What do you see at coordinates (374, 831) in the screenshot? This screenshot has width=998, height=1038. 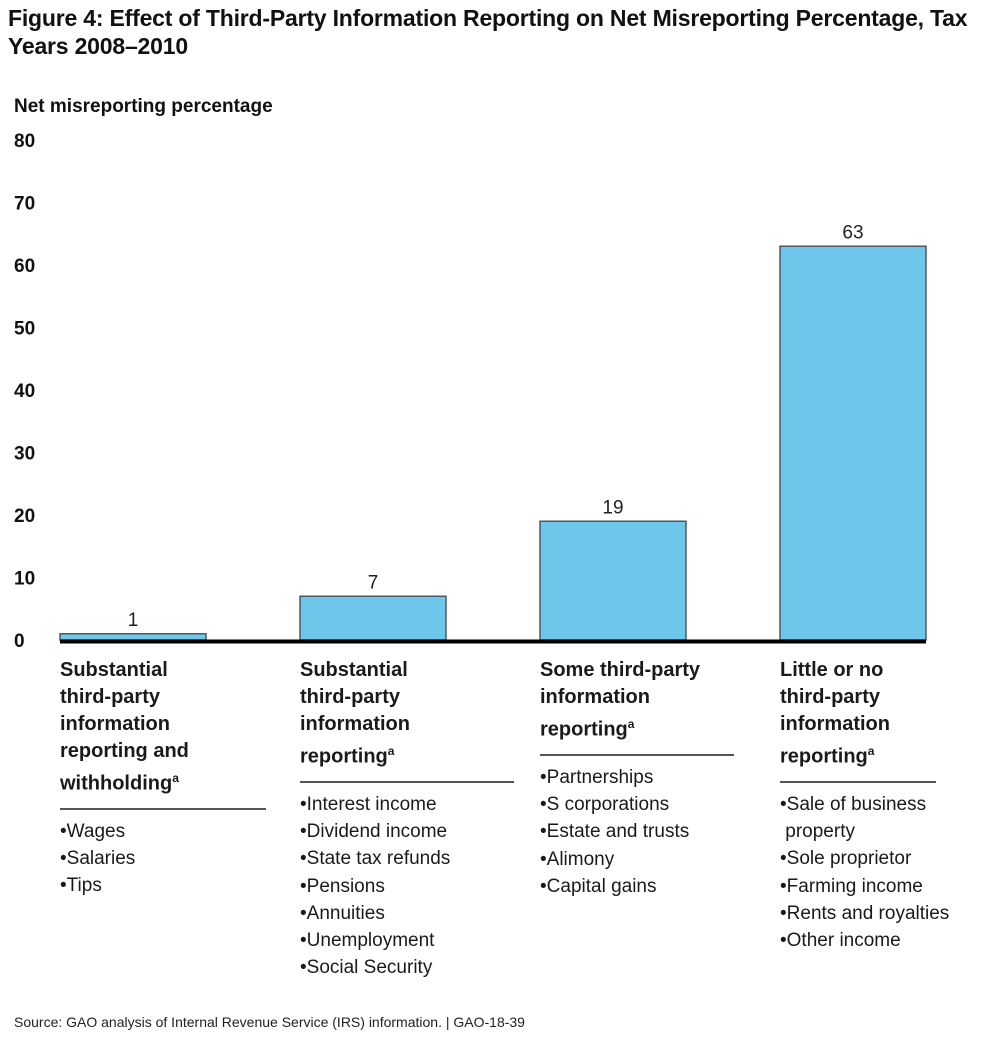 I see `category-list-item: •Dividend income` at bounding box center [374, 831].